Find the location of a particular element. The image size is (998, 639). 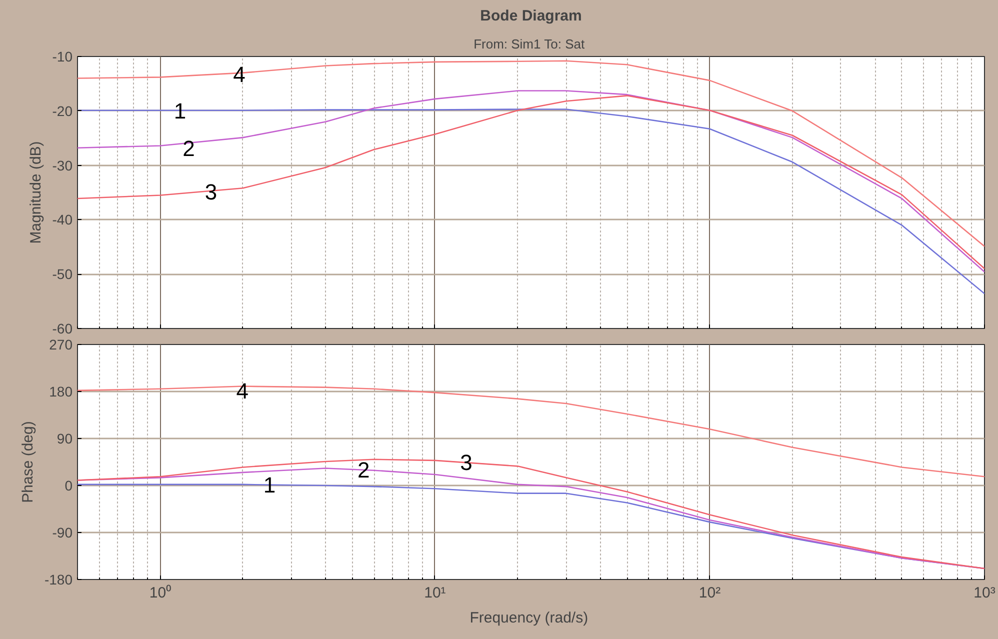

x-tick-label: 10³ is located at coordinates (985, 593).